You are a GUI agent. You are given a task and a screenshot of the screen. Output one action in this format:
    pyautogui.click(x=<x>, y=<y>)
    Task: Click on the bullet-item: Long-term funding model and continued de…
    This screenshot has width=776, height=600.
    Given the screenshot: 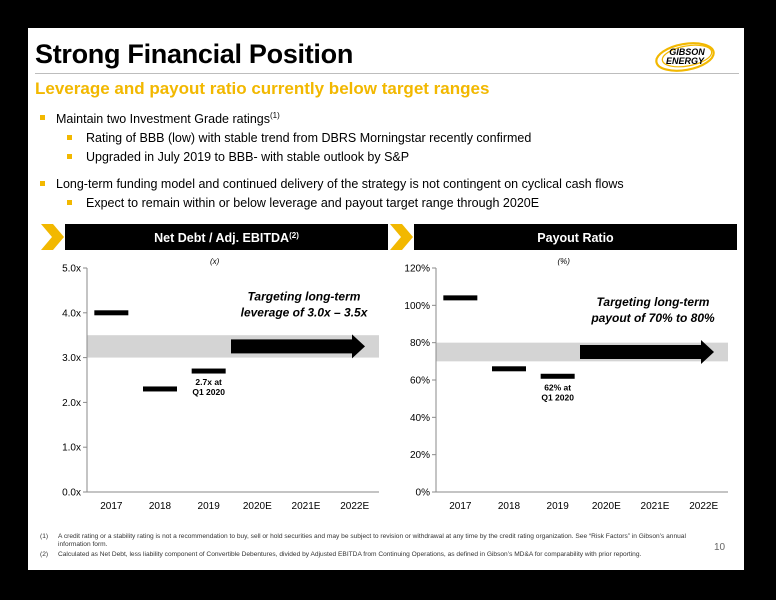 What is the action you would take?
    pyautogui.click(x=386, y=184)
    